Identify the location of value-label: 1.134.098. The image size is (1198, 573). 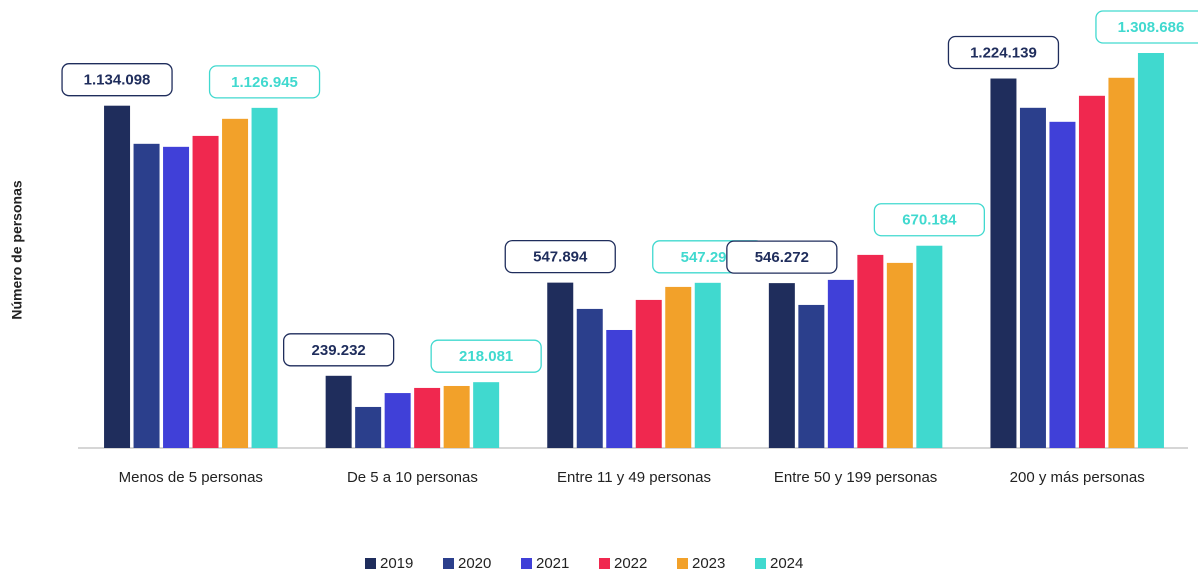
(117, 80).